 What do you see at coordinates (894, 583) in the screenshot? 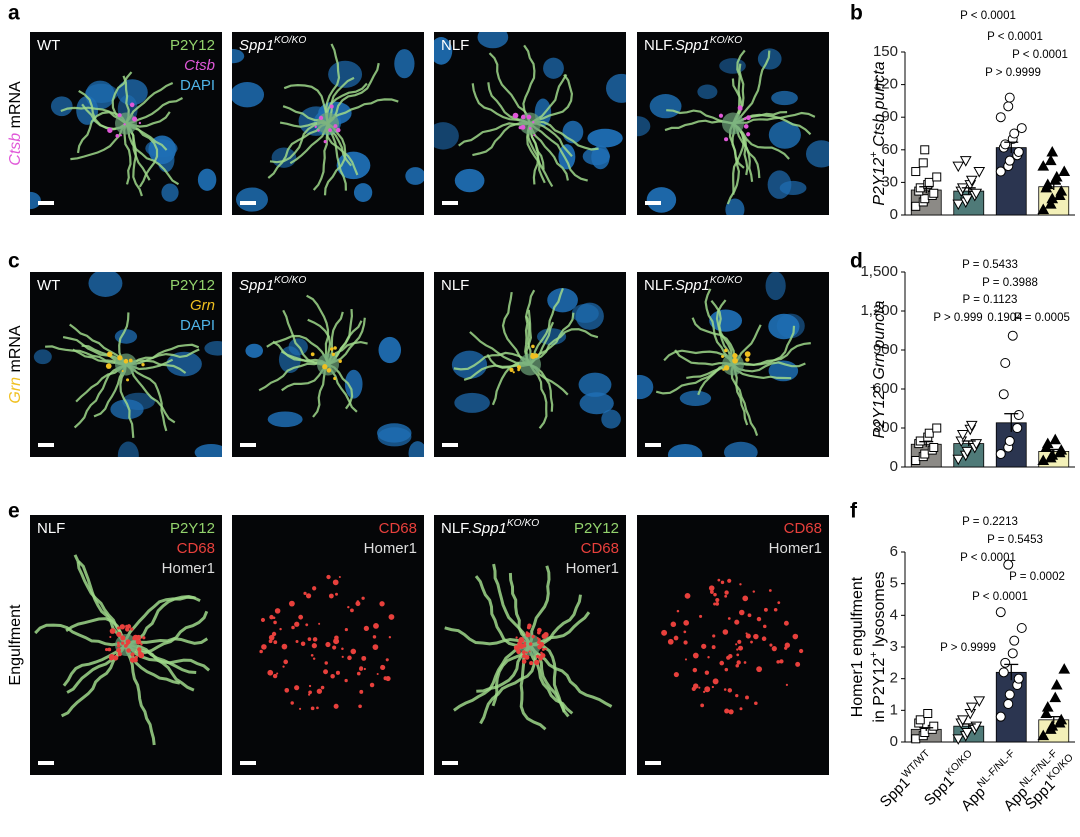
I see `y-tick-label: 5` at bounding box center [894, 583].